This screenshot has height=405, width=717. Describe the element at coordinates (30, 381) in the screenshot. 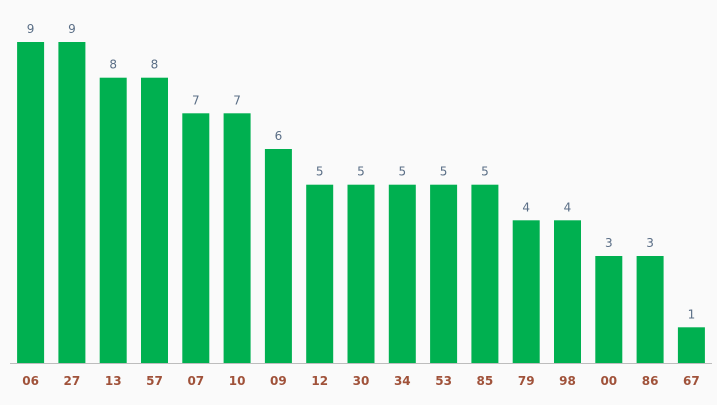

I see `category-label-06: 06` at that location.